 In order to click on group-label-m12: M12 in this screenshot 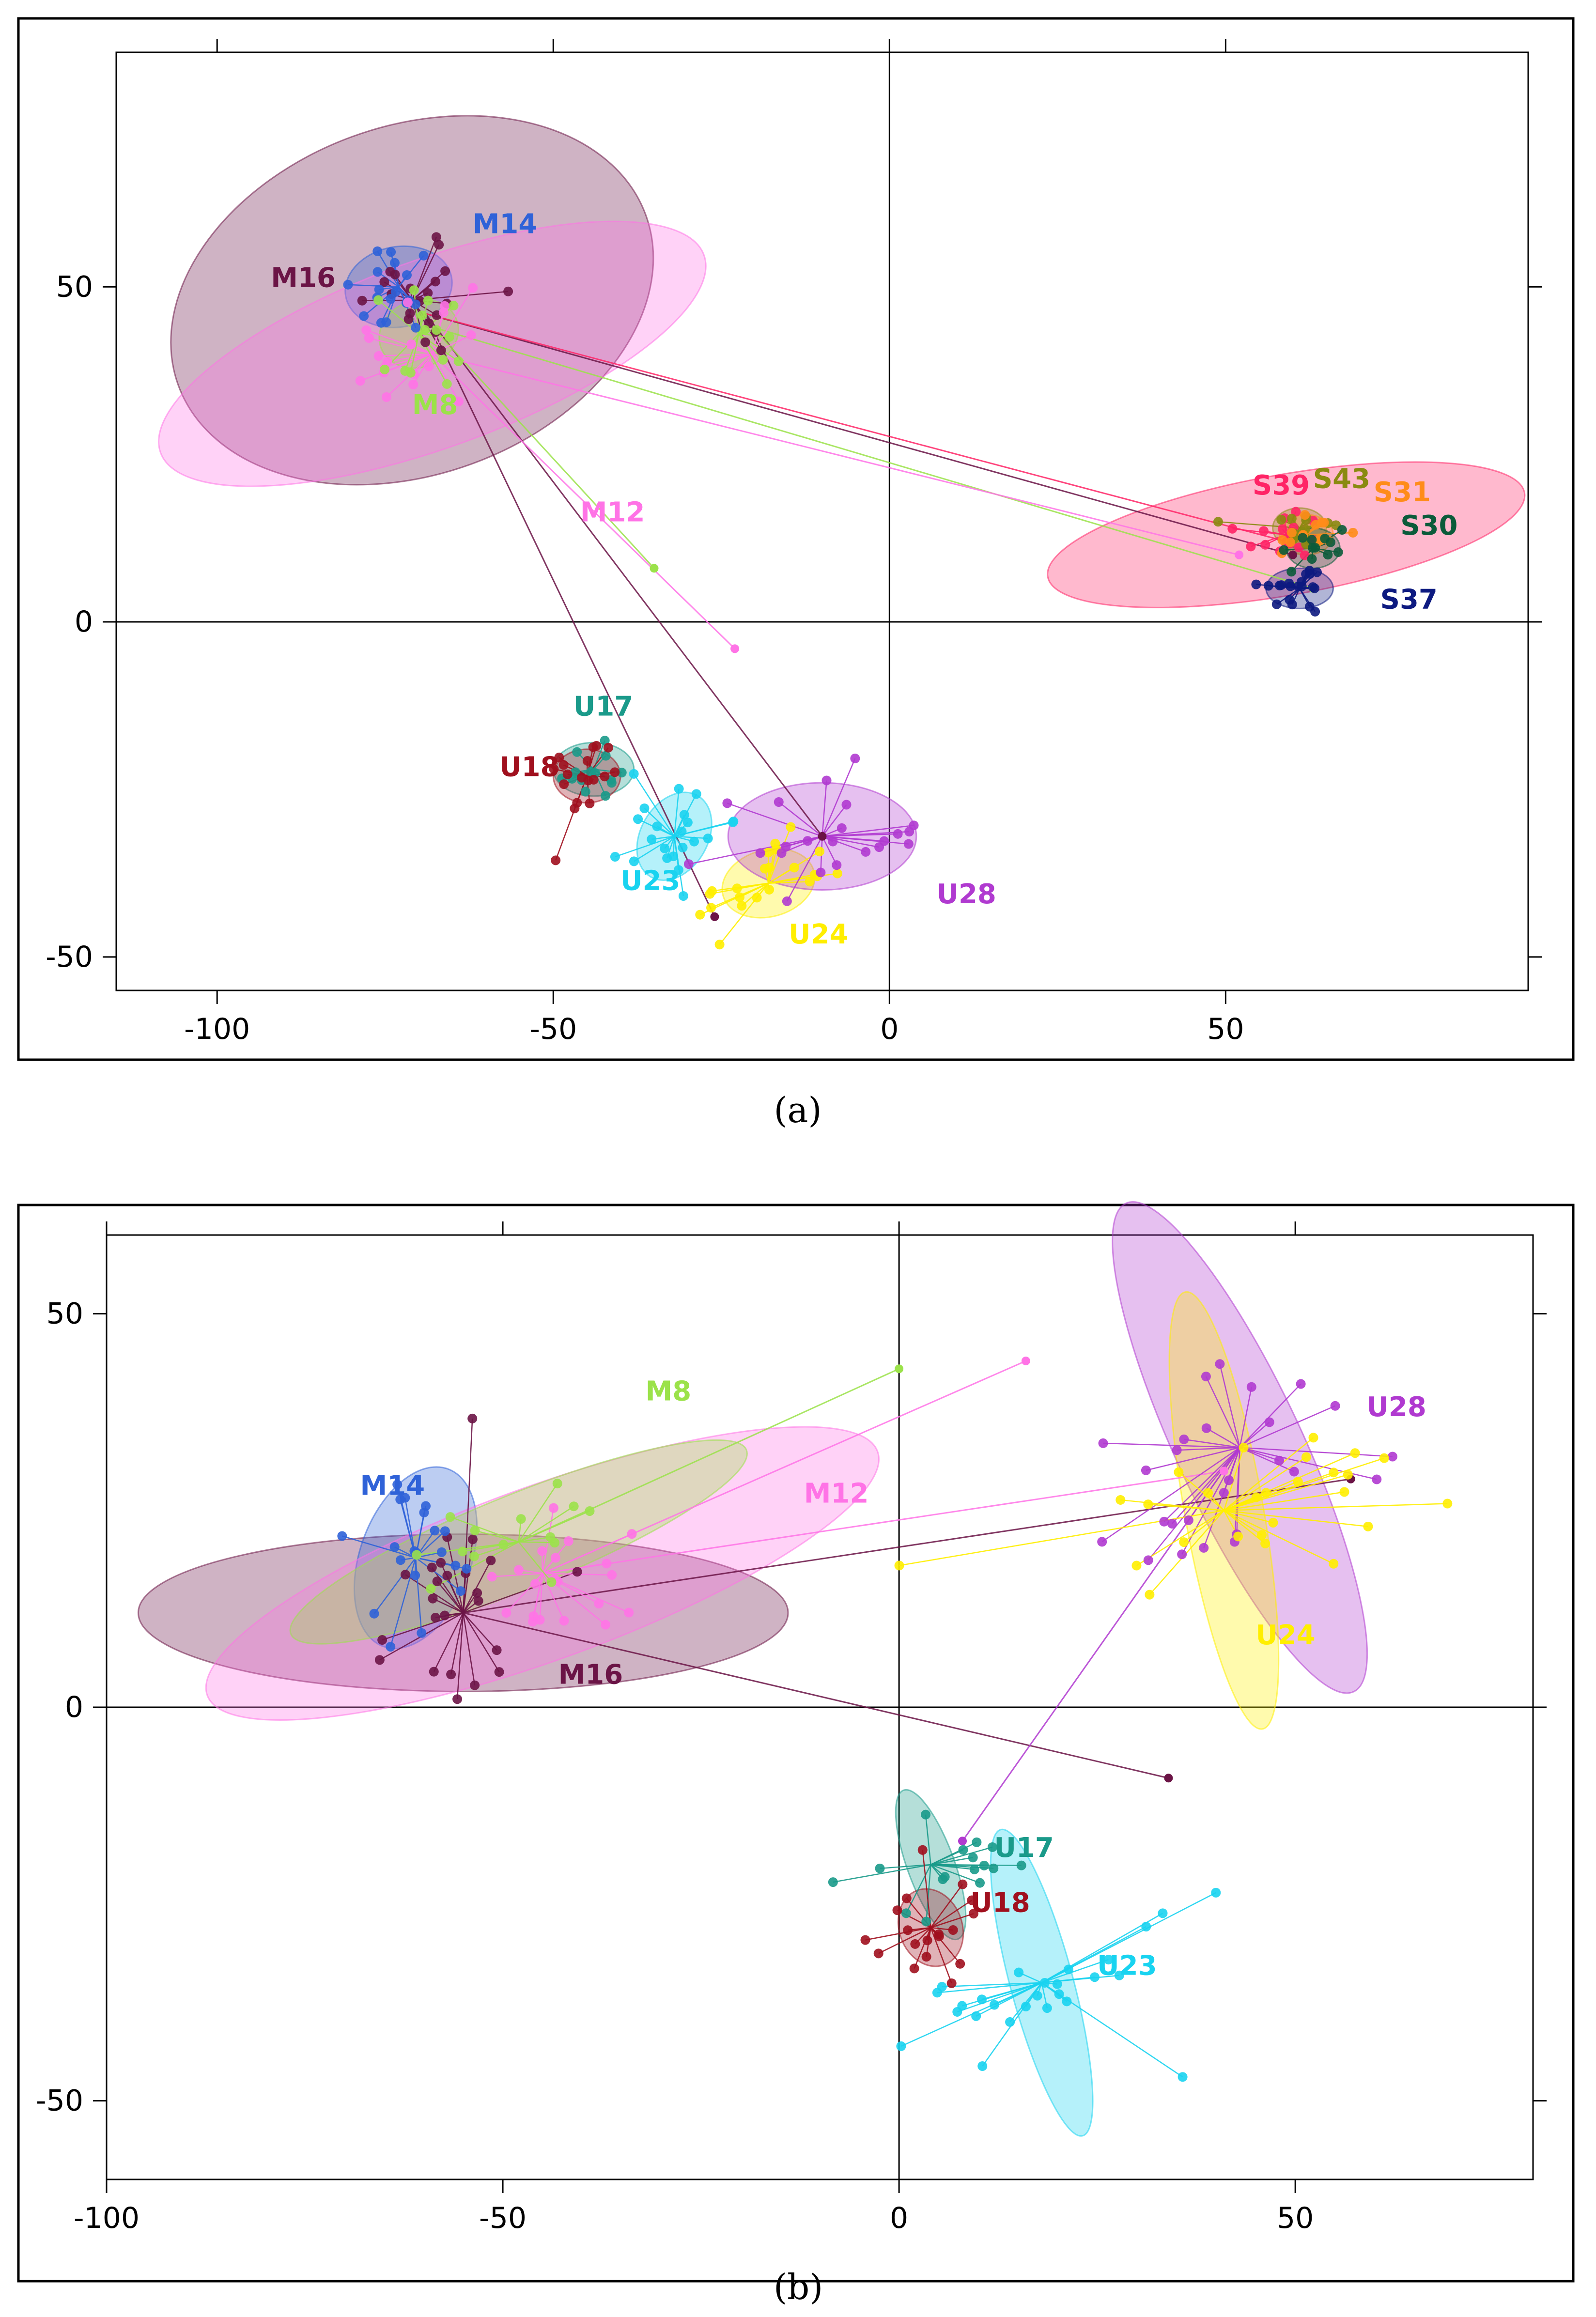, I will do `click(612, 512)`.